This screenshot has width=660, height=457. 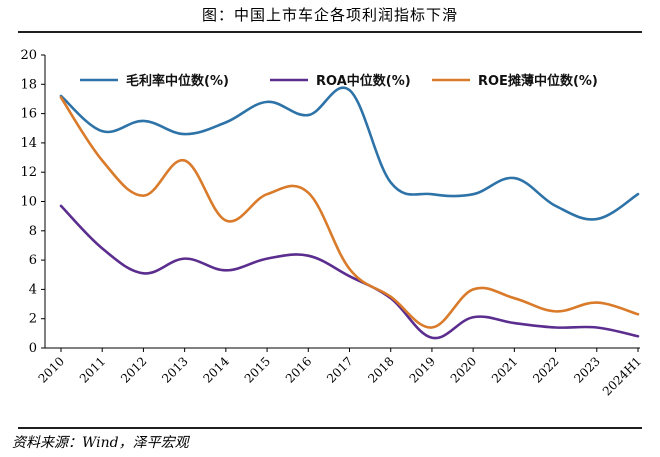 What do you see at coordinates (33, 289) in the screenshot?
I see `y-tick-label: 4` at bounding box center [33, 289].